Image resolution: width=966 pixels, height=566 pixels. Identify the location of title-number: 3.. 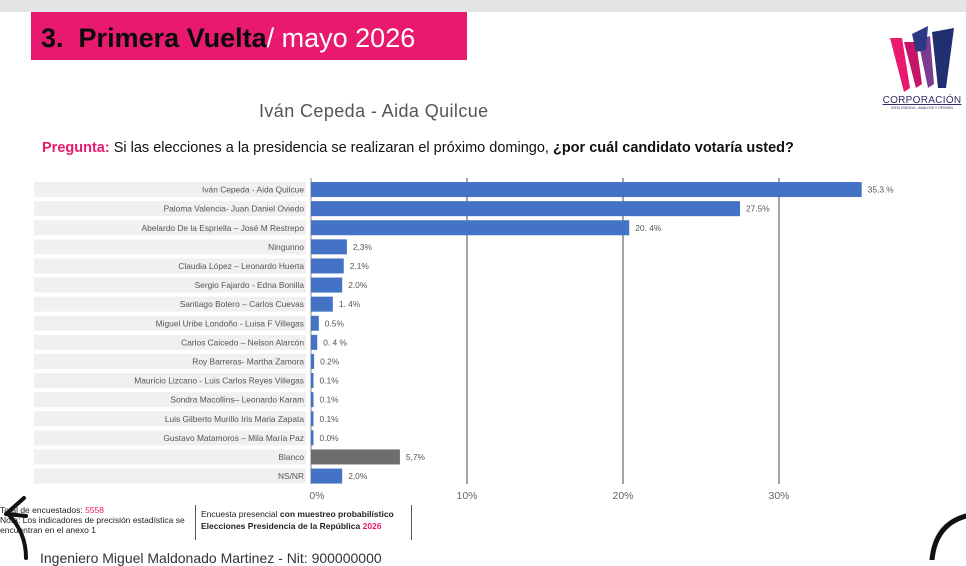
(52, 38).